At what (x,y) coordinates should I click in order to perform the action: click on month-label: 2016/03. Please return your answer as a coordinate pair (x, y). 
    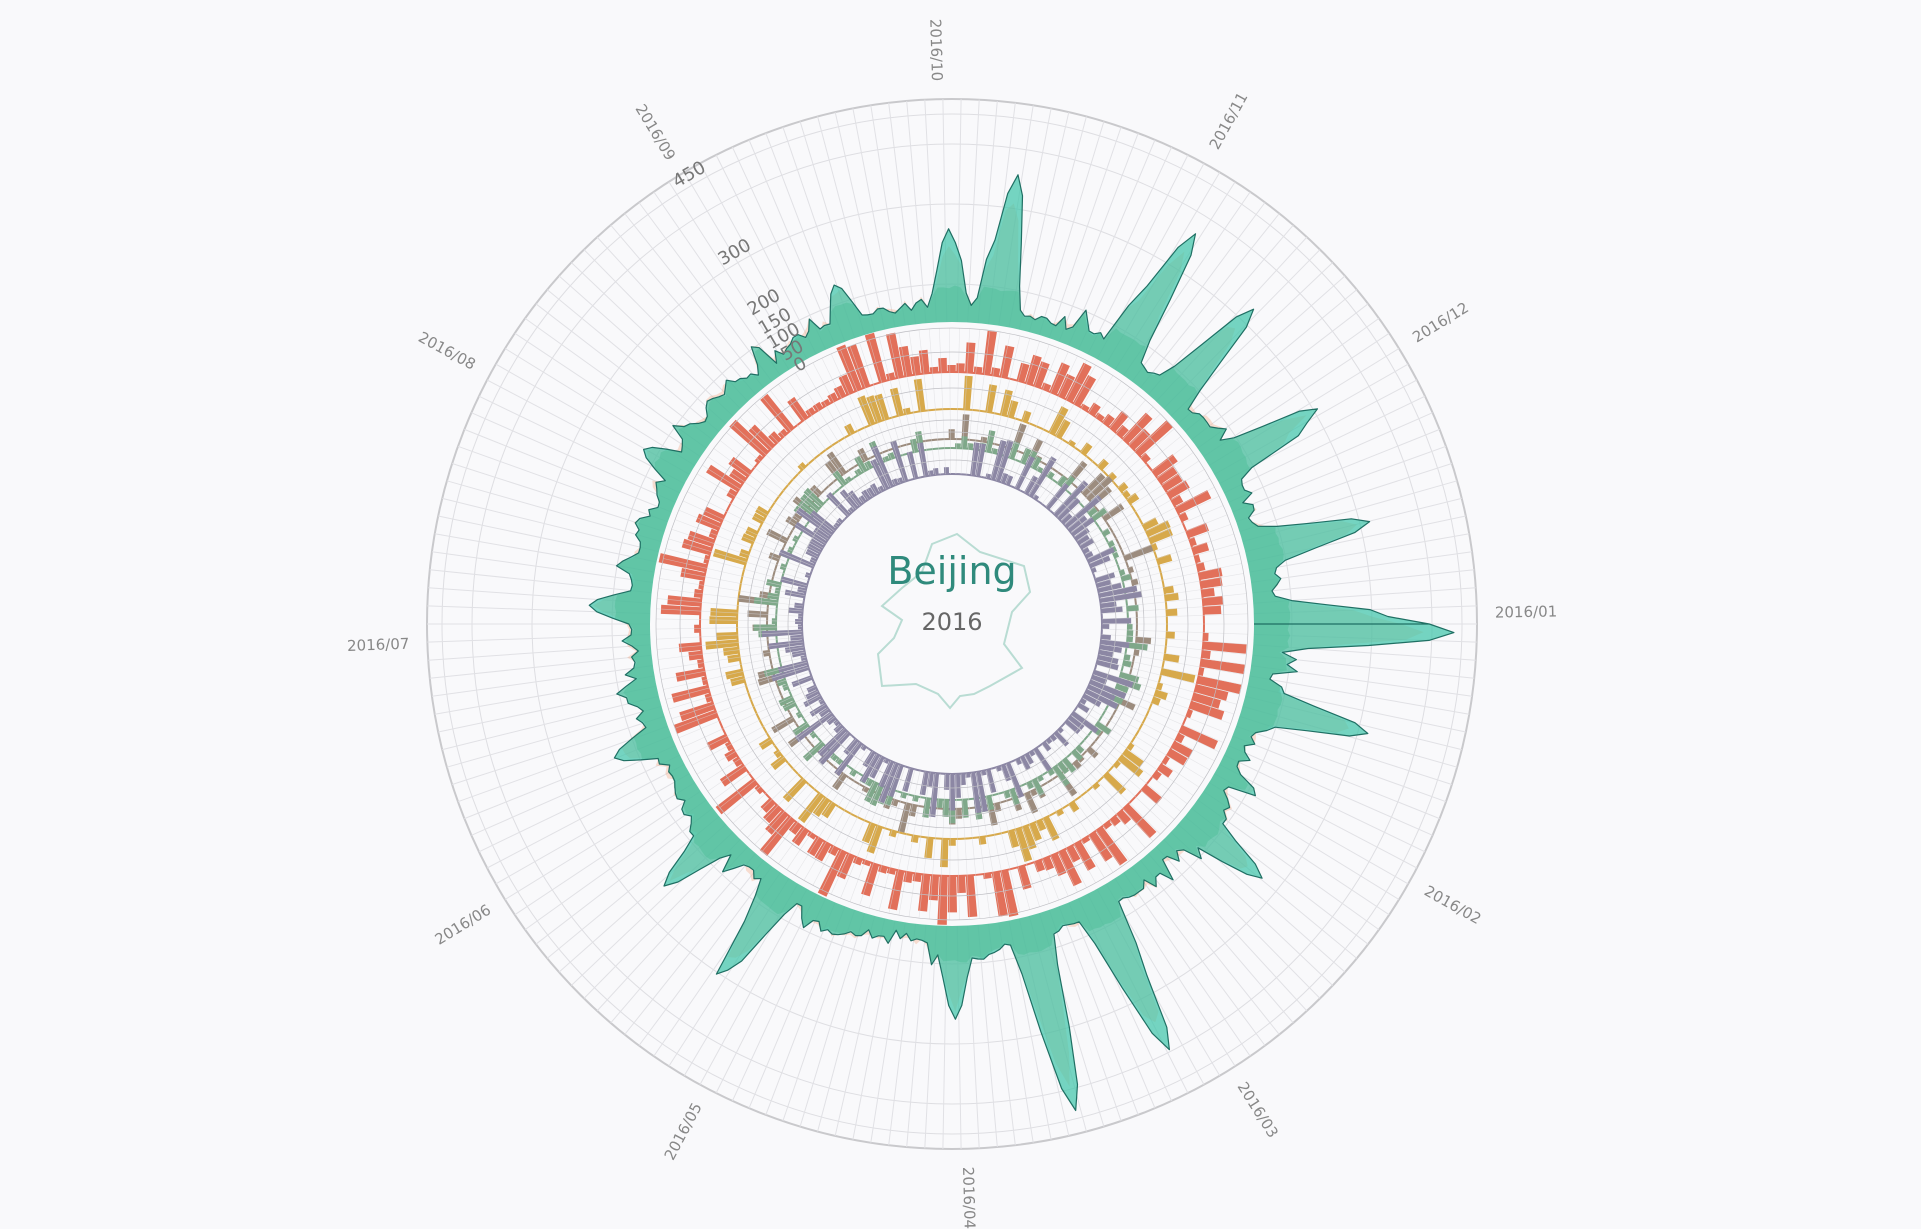
    Looking at the image, I should click on (1258, 1110).